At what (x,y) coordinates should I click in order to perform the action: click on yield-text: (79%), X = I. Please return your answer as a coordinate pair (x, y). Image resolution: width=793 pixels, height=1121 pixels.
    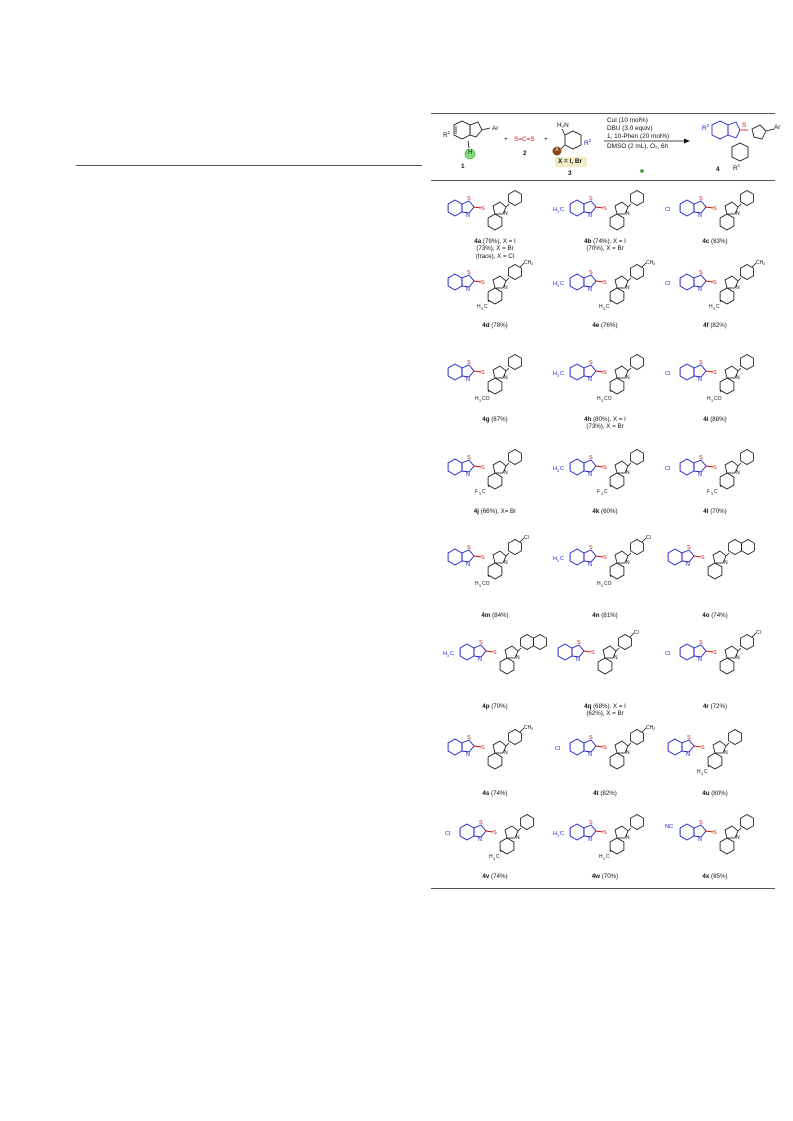
    Looking at the image, I should click on (499, 241).